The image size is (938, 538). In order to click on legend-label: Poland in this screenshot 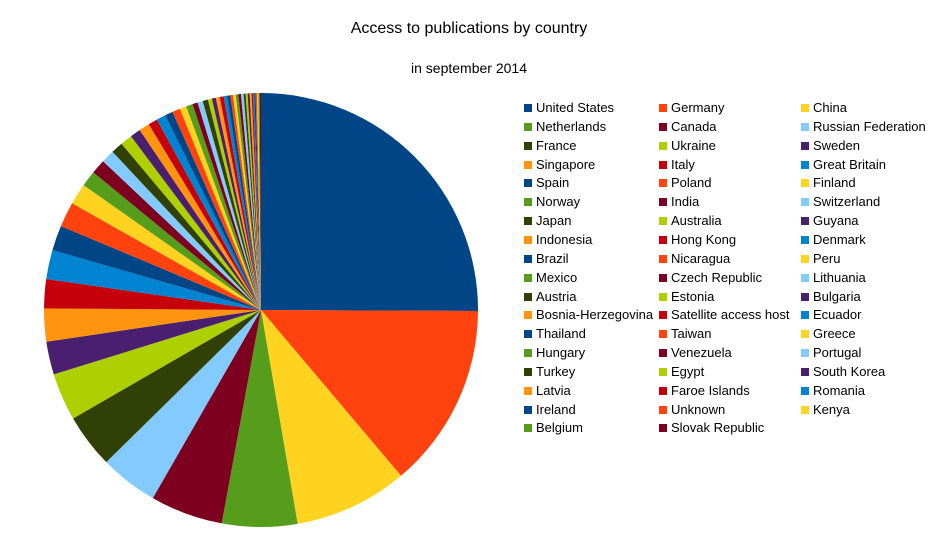, I will do `click(691, 183)`.